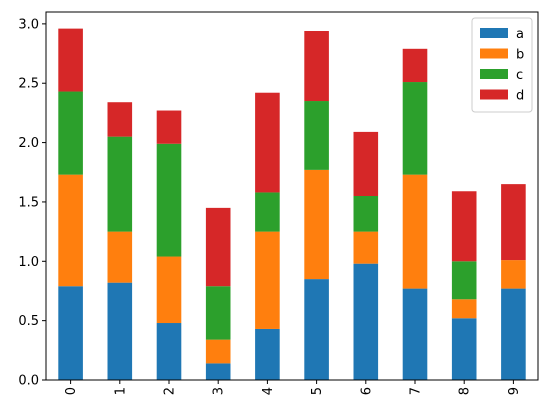 The height and width of the screenshot is (408, 547). I want to click on y-tick-label-2.5: 2.5, so click(28, 84).